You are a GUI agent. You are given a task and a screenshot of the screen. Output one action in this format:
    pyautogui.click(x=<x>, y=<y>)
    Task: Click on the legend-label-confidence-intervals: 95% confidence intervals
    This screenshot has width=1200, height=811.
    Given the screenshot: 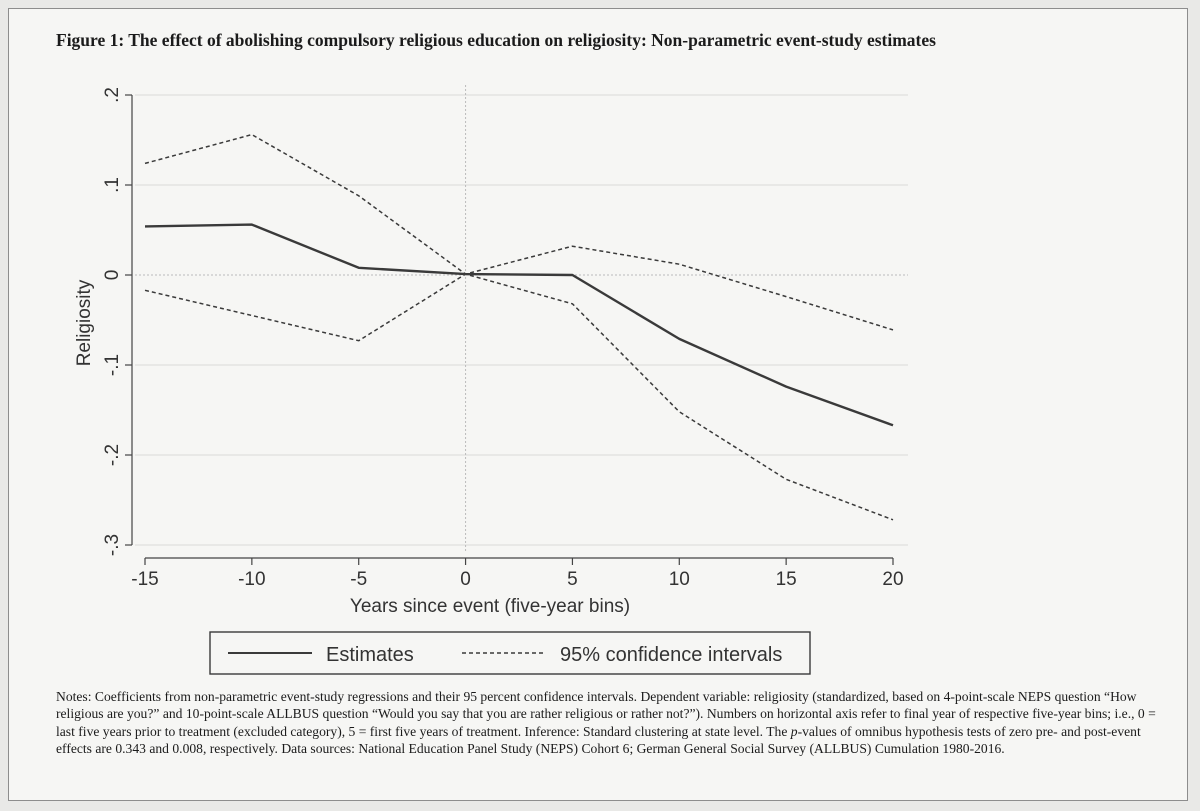 What is the action you would take?
    pyautogui.click(x=671, y=655)
    